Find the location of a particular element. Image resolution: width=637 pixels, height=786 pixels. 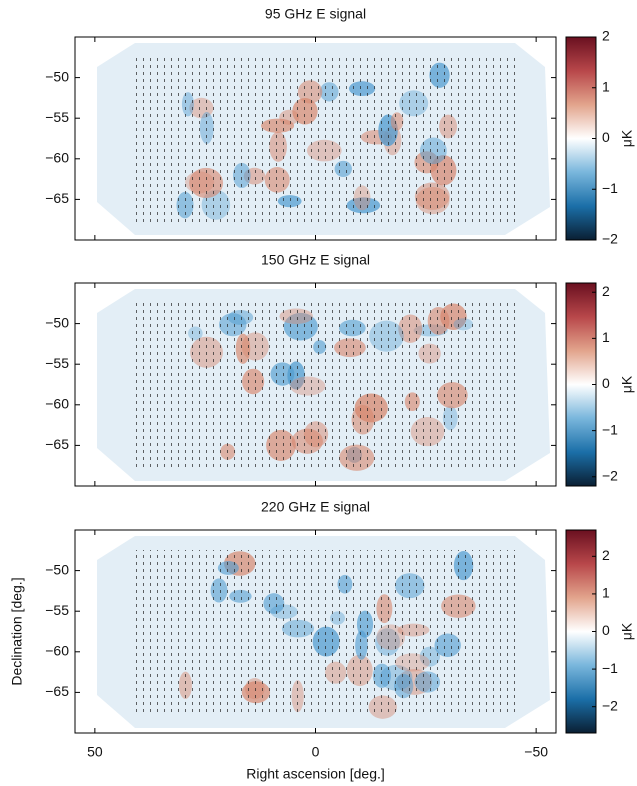

panel-title: 150 GHz E signal is located at coordinates (315, 260).